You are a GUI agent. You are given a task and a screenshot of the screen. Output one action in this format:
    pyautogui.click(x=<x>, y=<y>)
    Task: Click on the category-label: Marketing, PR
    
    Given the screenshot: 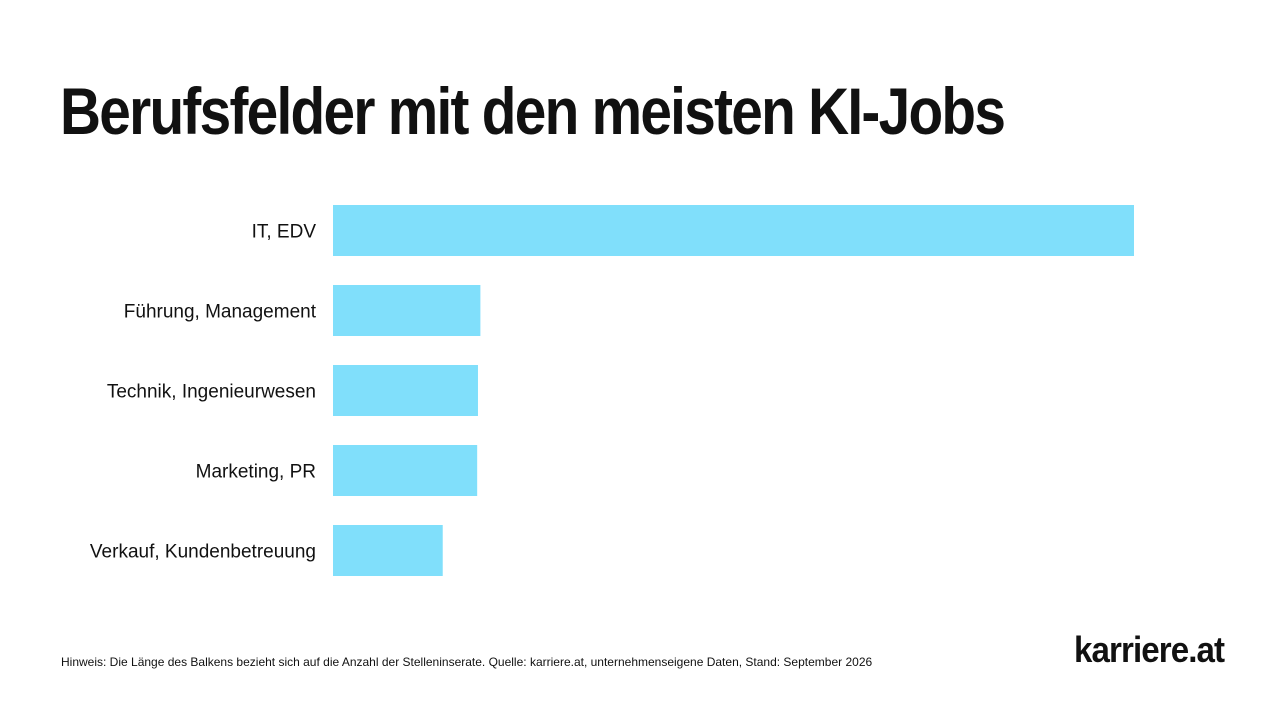 What is the action you would take?
    pyautogui.click(x=256, y=472)
    